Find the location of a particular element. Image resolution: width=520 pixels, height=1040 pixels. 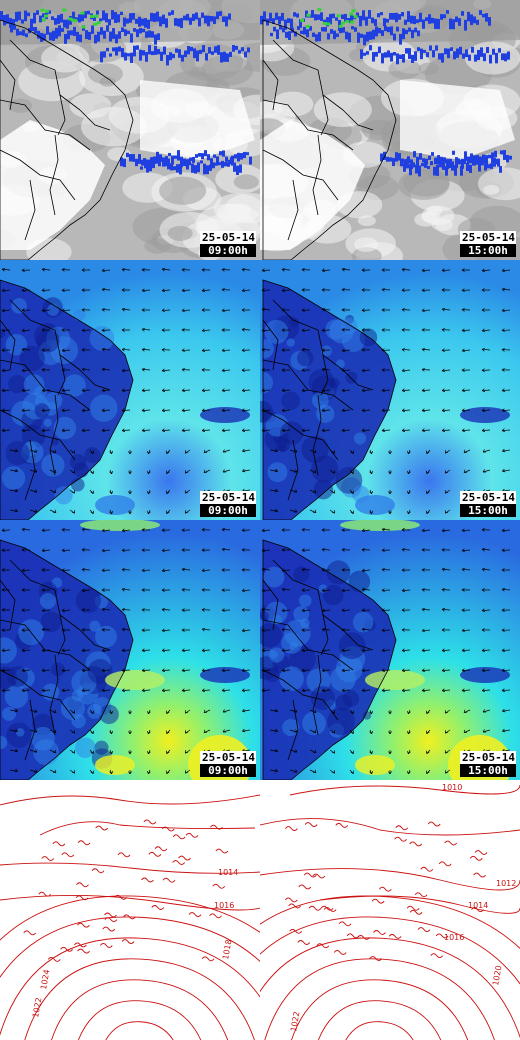

wind-panel-high-0900: 25-05-14 09:00h is located at coordinates (130, 650).